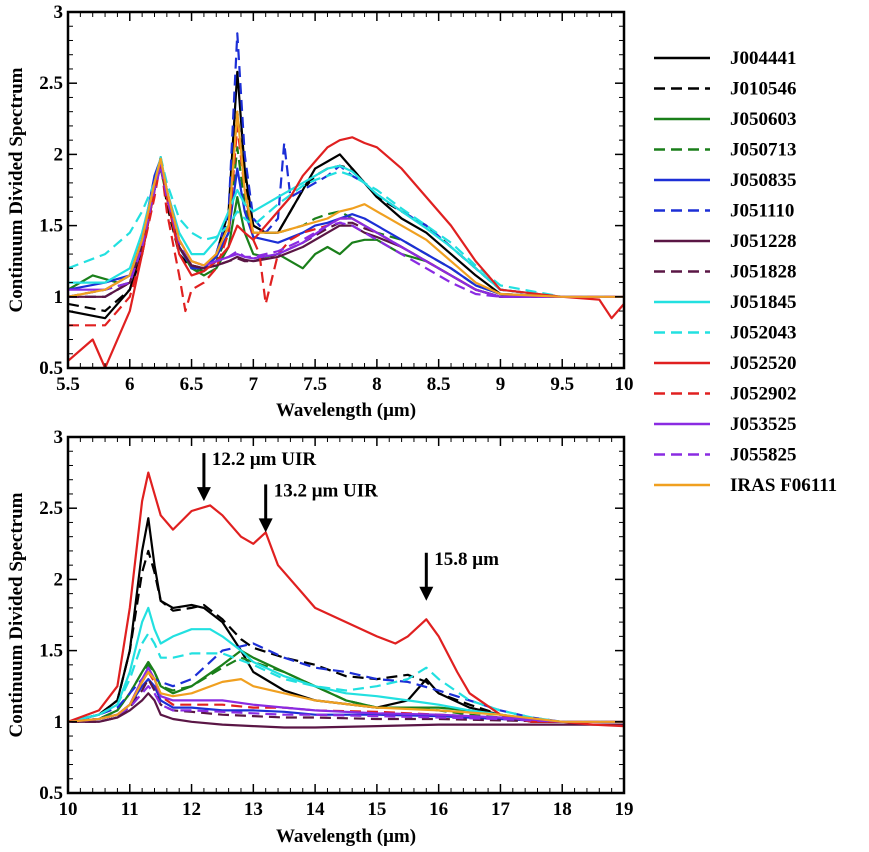  I want to click on bottom-y-tick-label: 3, so click(59, 437).